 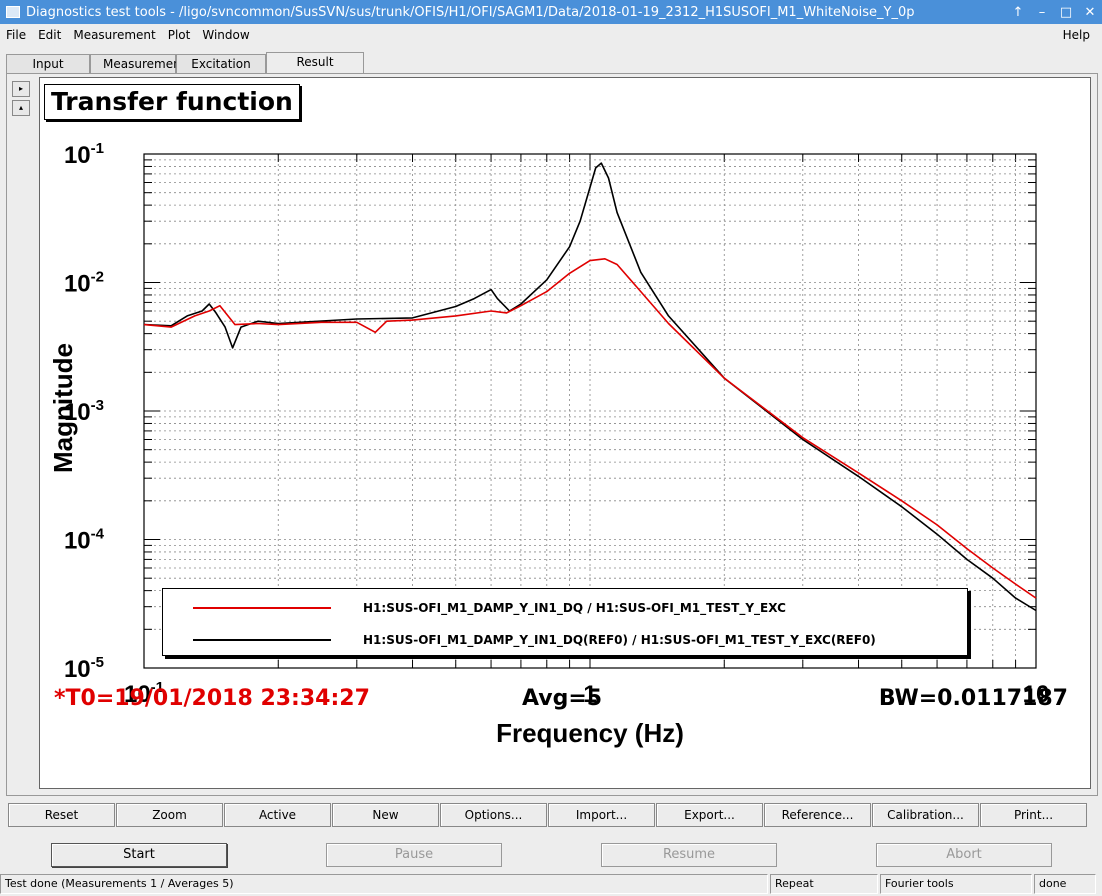 What do you see at coordinates (139, 855) in the screenshot?
I see `start-button: Start` at bounding box center [139, 855].